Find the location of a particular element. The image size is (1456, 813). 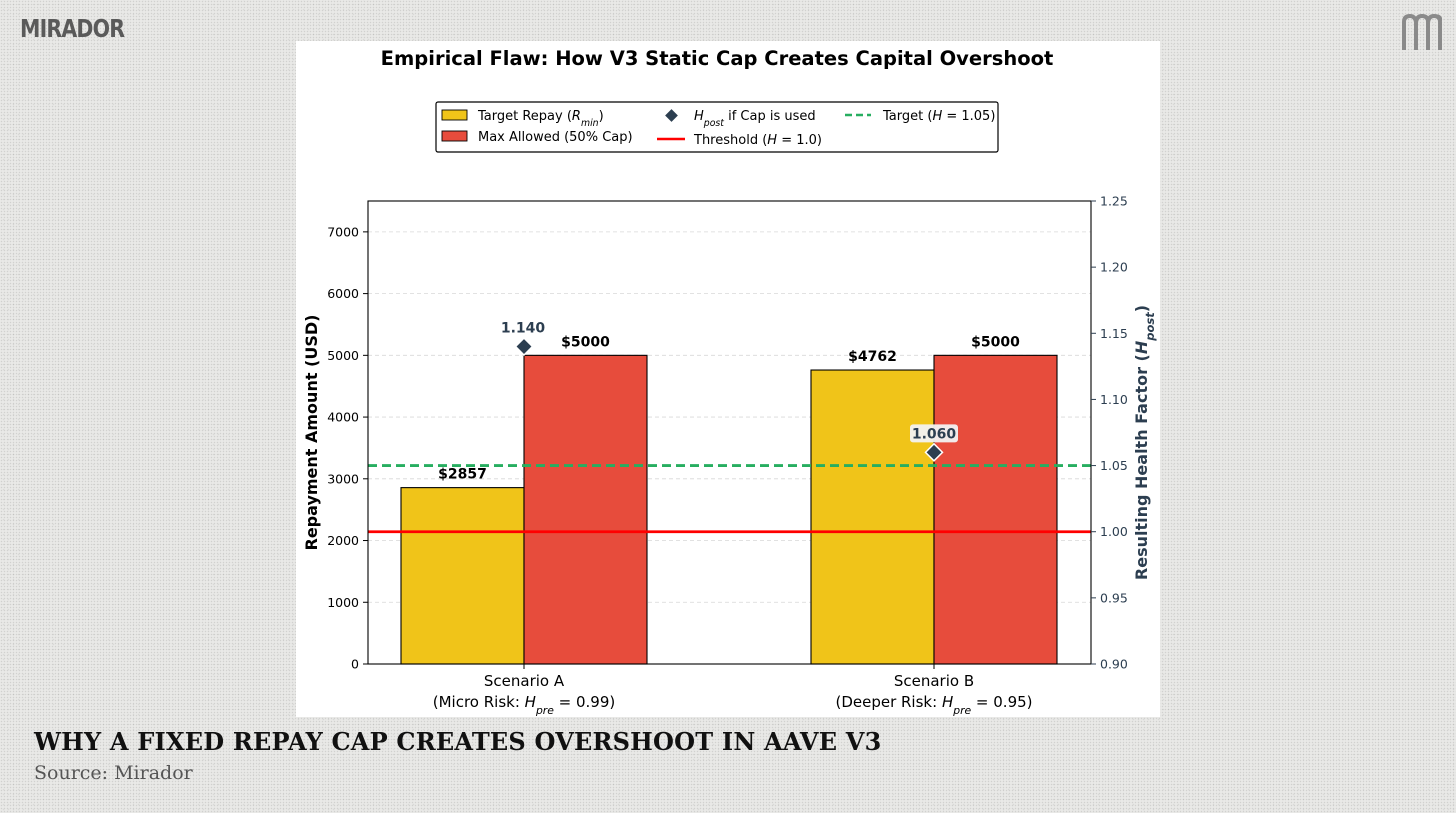

x-tick-label: Scenario A is located at coordinates (524, 681).